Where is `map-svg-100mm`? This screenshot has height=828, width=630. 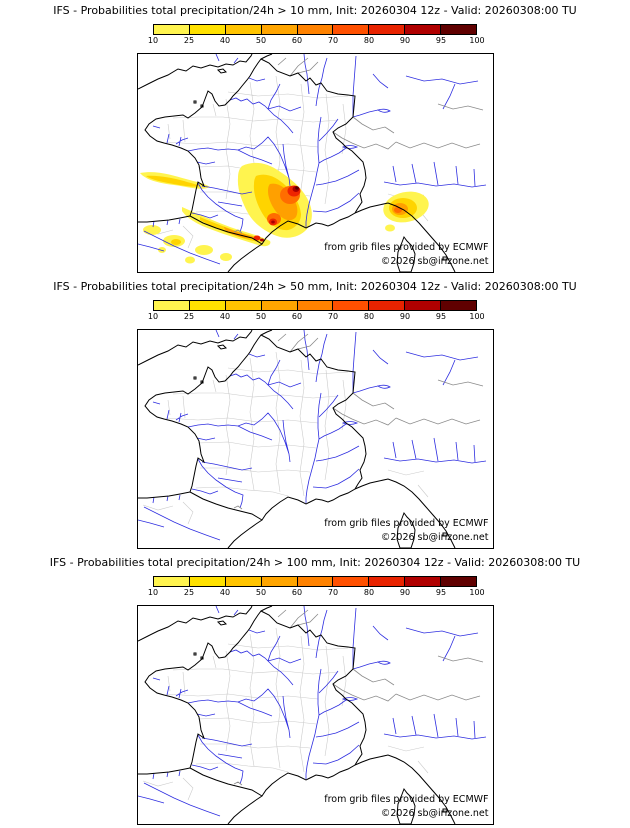
map-svg-100mm is located at coordinates (311, 715).